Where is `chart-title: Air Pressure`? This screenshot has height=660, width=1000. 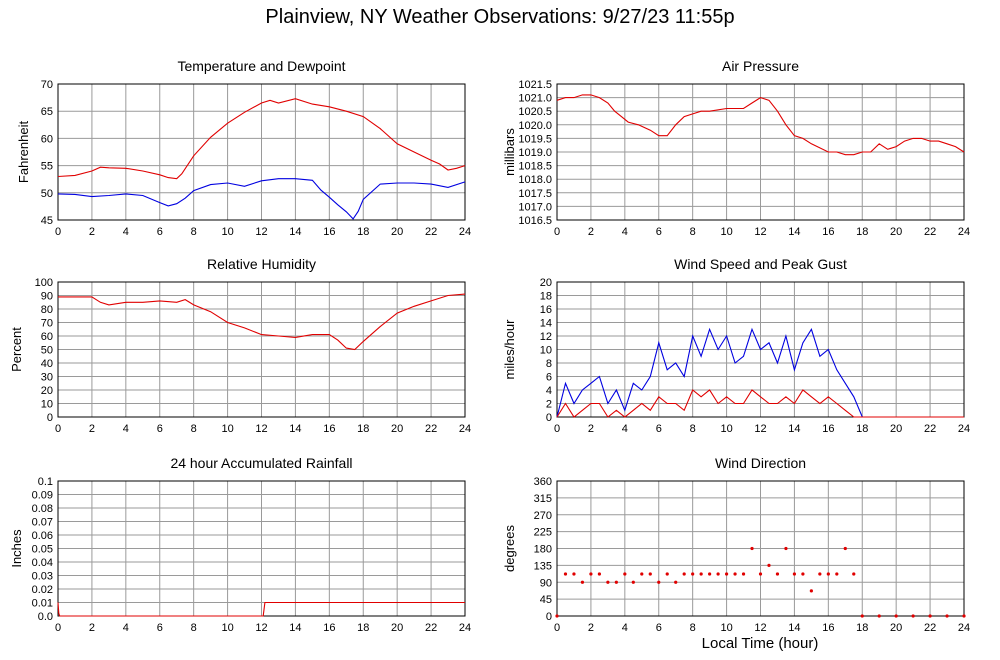
chart-title: Air Pressure is located at coordinates (760, 66).